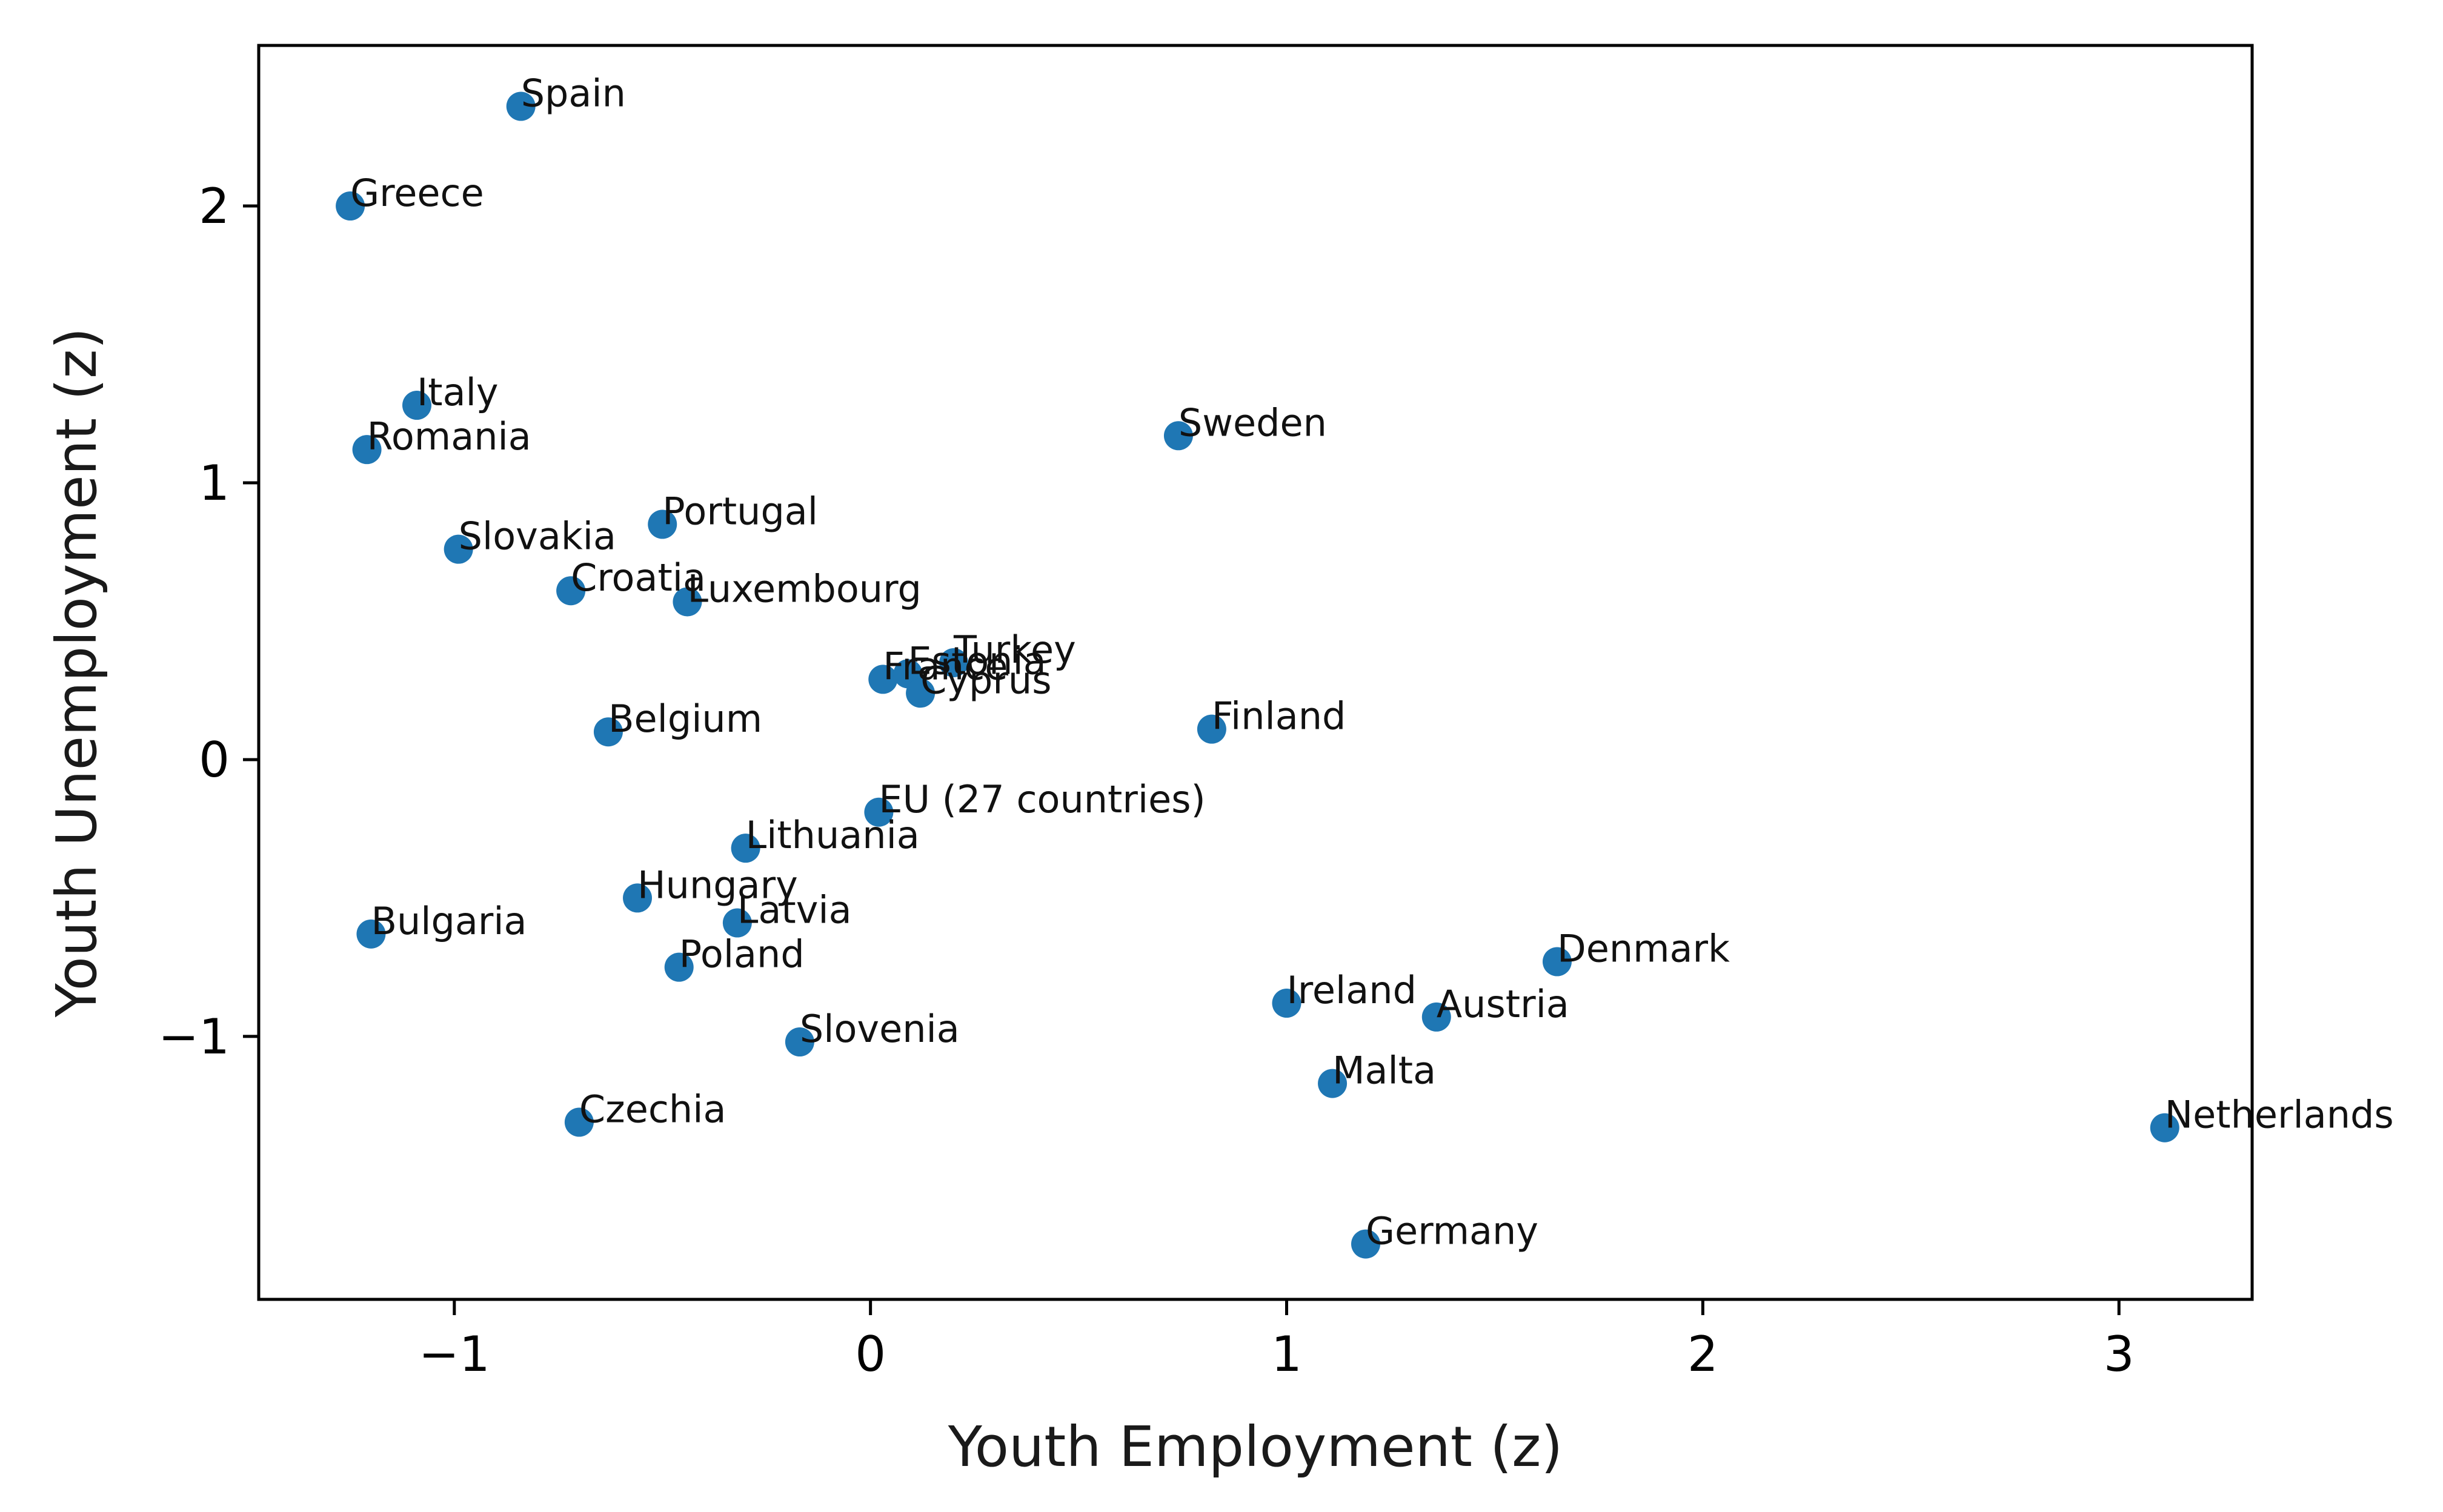 The height and width of the screenshot is (1512, 2443). I want to click on x-tick-label: 2, so click(1702, 1354).